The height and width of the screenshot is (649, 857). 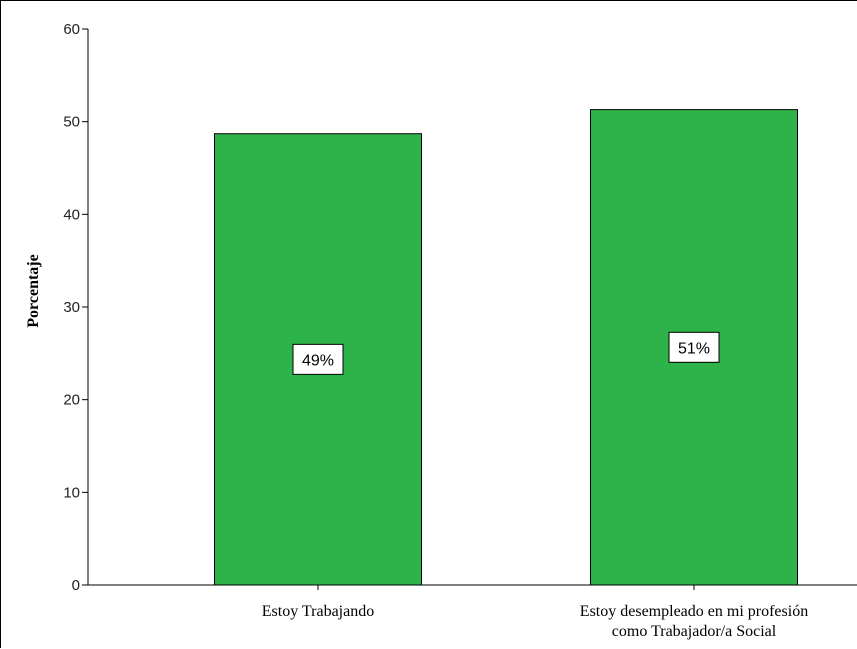 I want to click on data-label: 49%, so click(x=318, y=360).